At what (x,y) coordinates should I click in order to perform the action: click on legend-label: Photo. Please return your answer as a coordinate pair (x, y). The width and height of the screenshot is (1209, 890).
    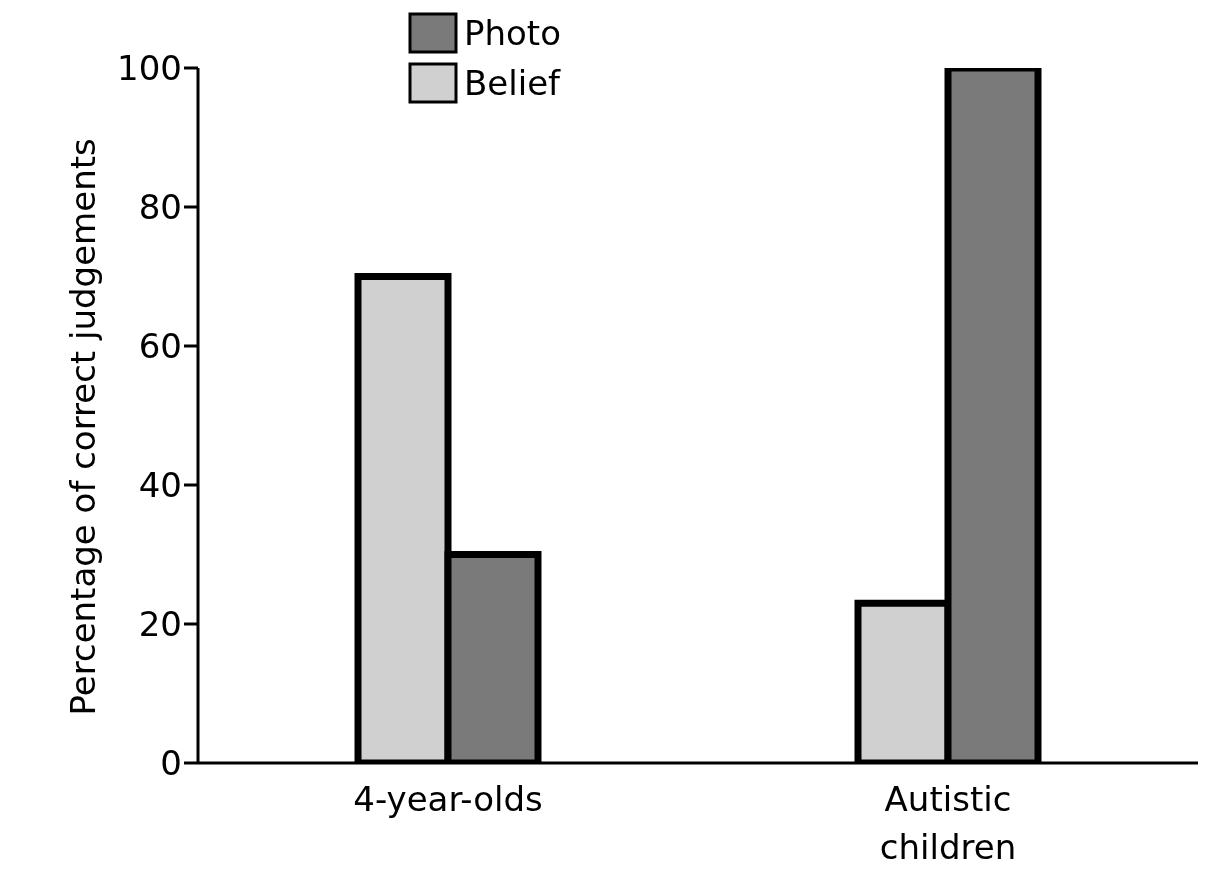
    Looking at the image, I should click on (512, 33).